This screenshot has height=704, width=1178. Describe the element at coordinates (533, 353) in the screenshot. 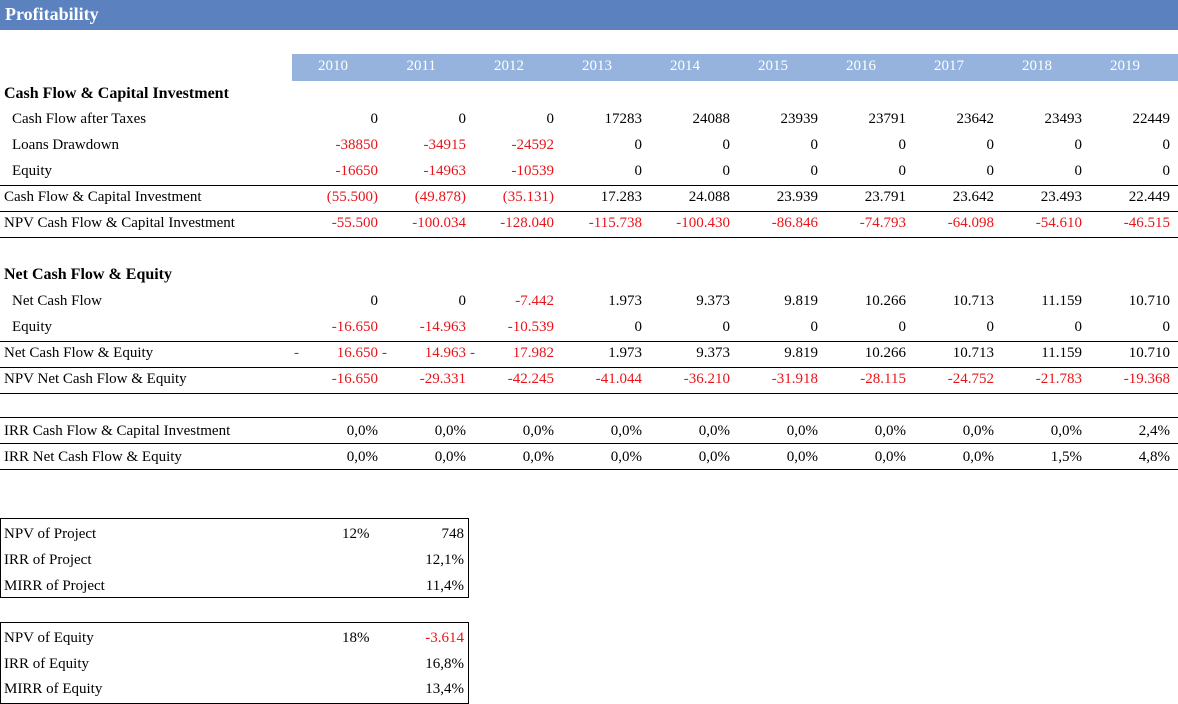

I see `table-cell: 17.982` at that location.